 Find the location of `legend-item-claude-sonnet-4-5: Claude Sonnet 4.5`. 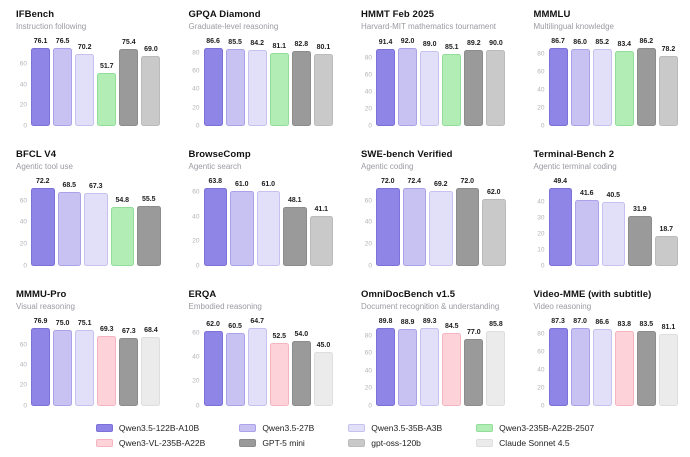

legend-item-claude-sonnet-4-5: Claude Sonnet 4.5 is located at coordinates (535, 443).